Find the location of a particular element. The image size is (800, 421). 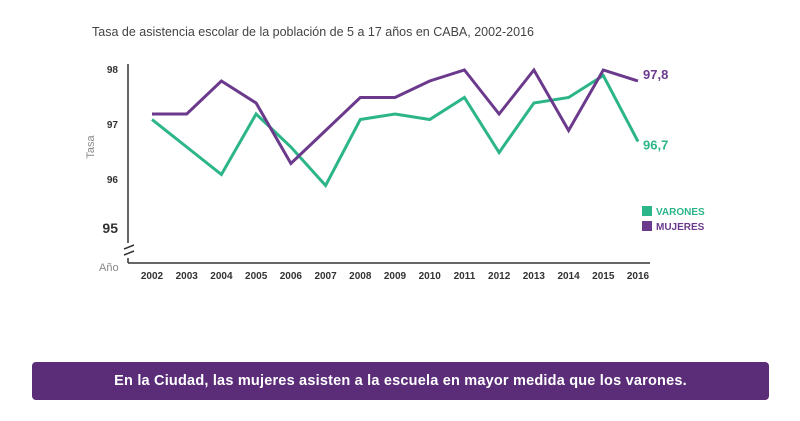

series-line-mujeres is located at coordinates (395, 116).